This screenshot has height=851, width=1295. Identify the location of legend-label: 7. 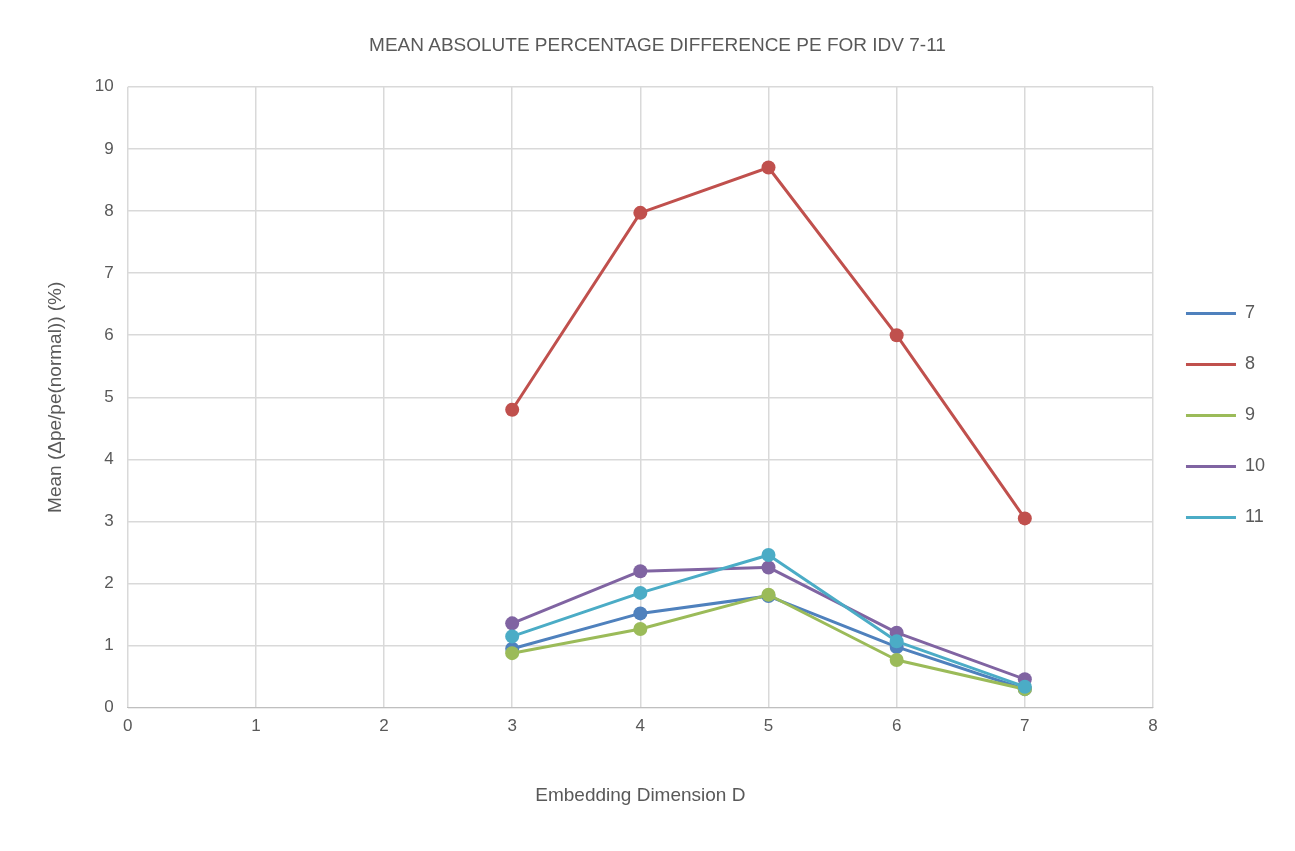
(1249, 312).